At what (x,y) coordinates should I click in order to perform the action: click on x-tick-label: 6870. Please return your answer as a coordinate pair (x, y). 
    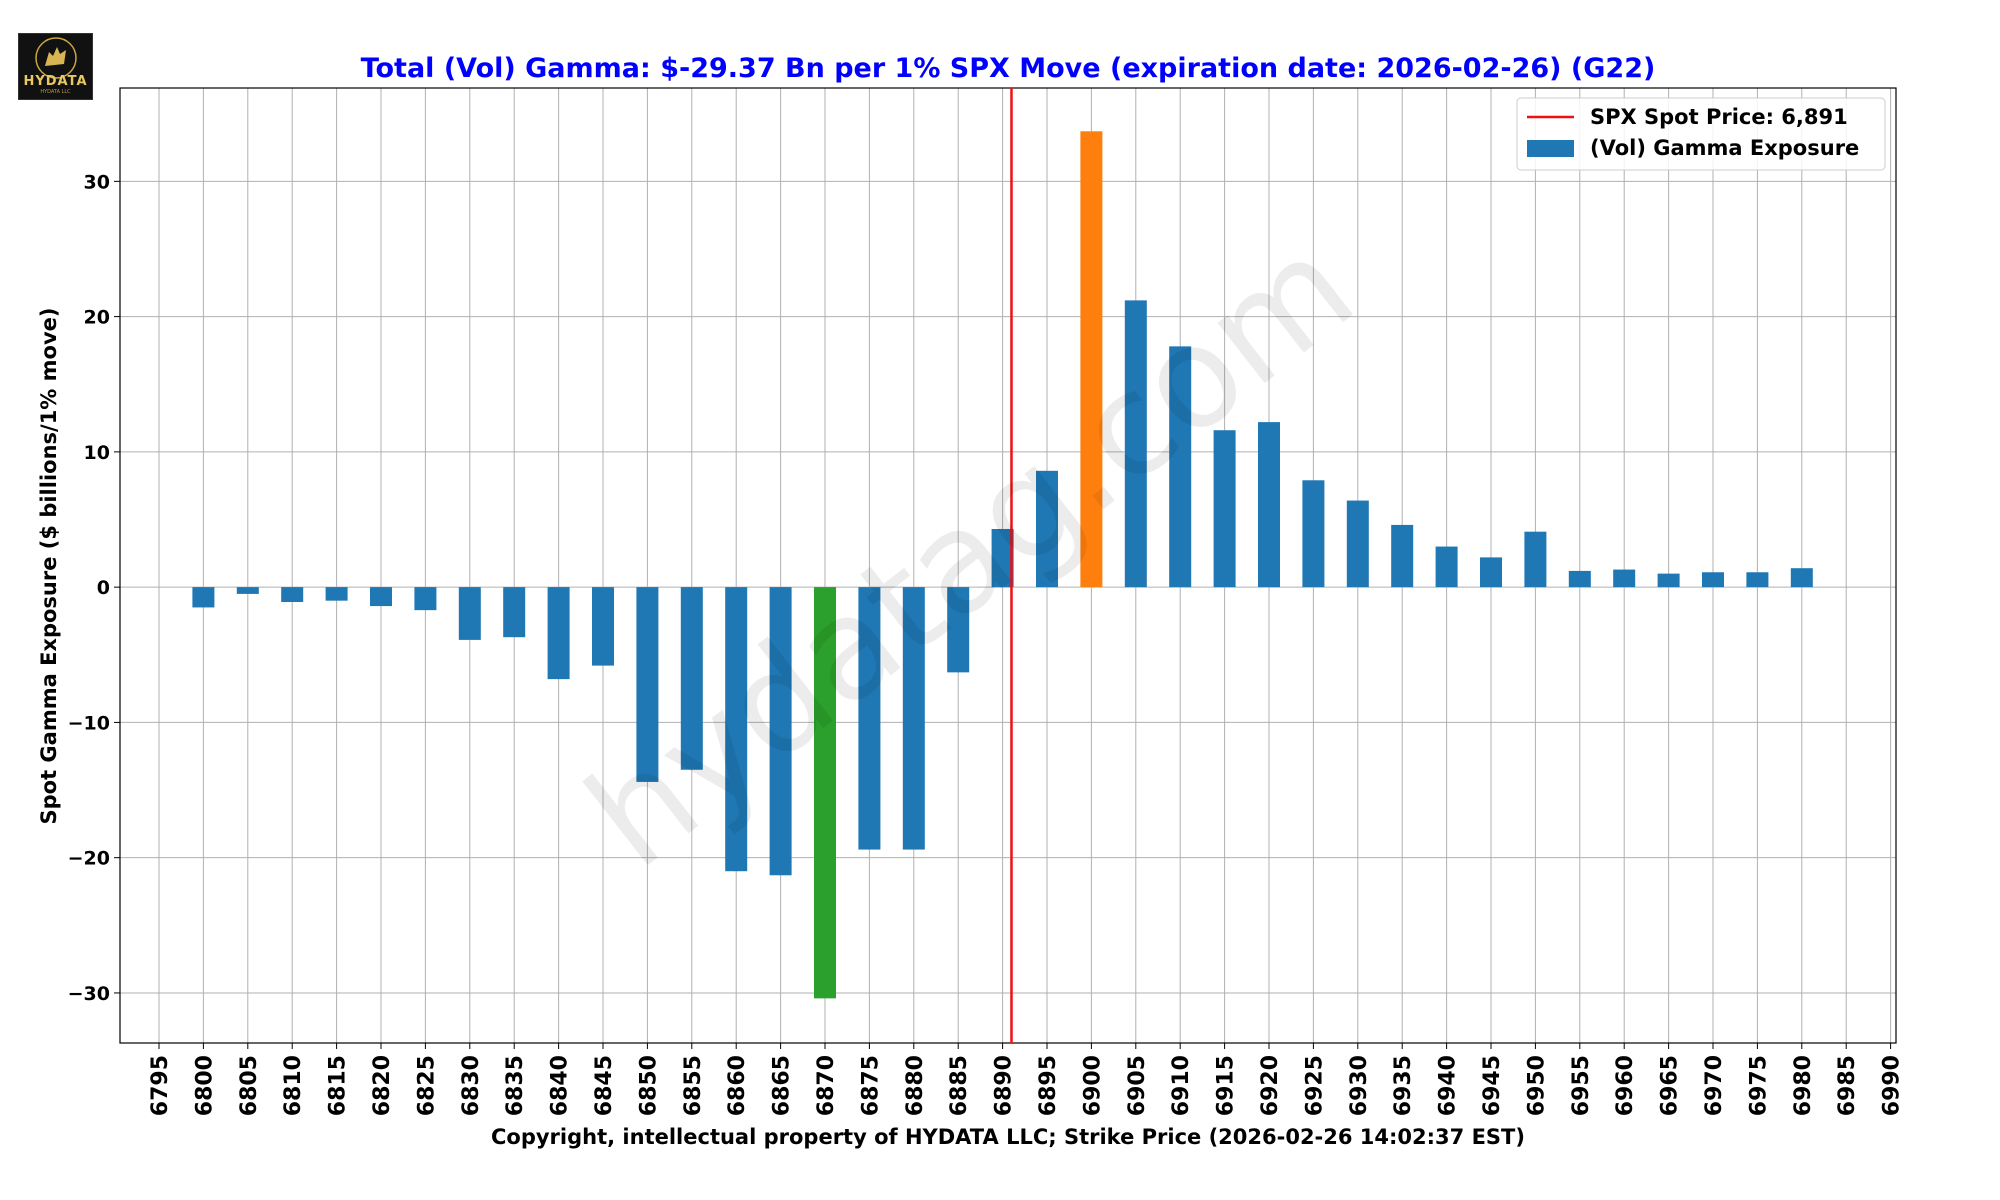
    Looking at the image, I should click on (826, 1085).